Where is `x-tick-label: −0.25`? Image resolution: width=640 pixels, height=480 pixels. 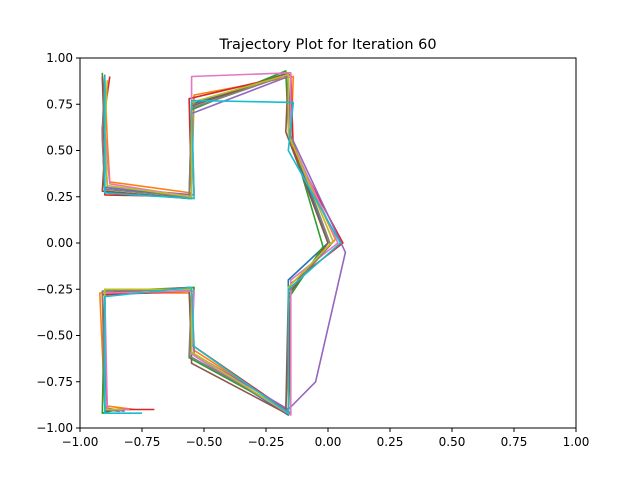
x-tick-label: −0.25 is located at coordinates (266, 442).